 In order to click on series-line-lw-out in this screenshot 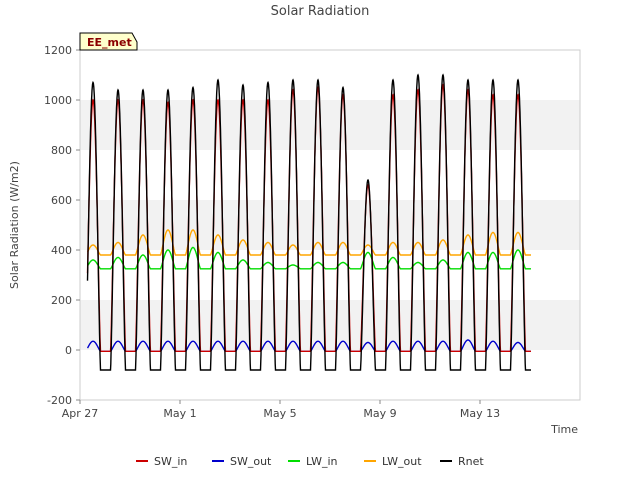, I will do `click(308, 242)`.